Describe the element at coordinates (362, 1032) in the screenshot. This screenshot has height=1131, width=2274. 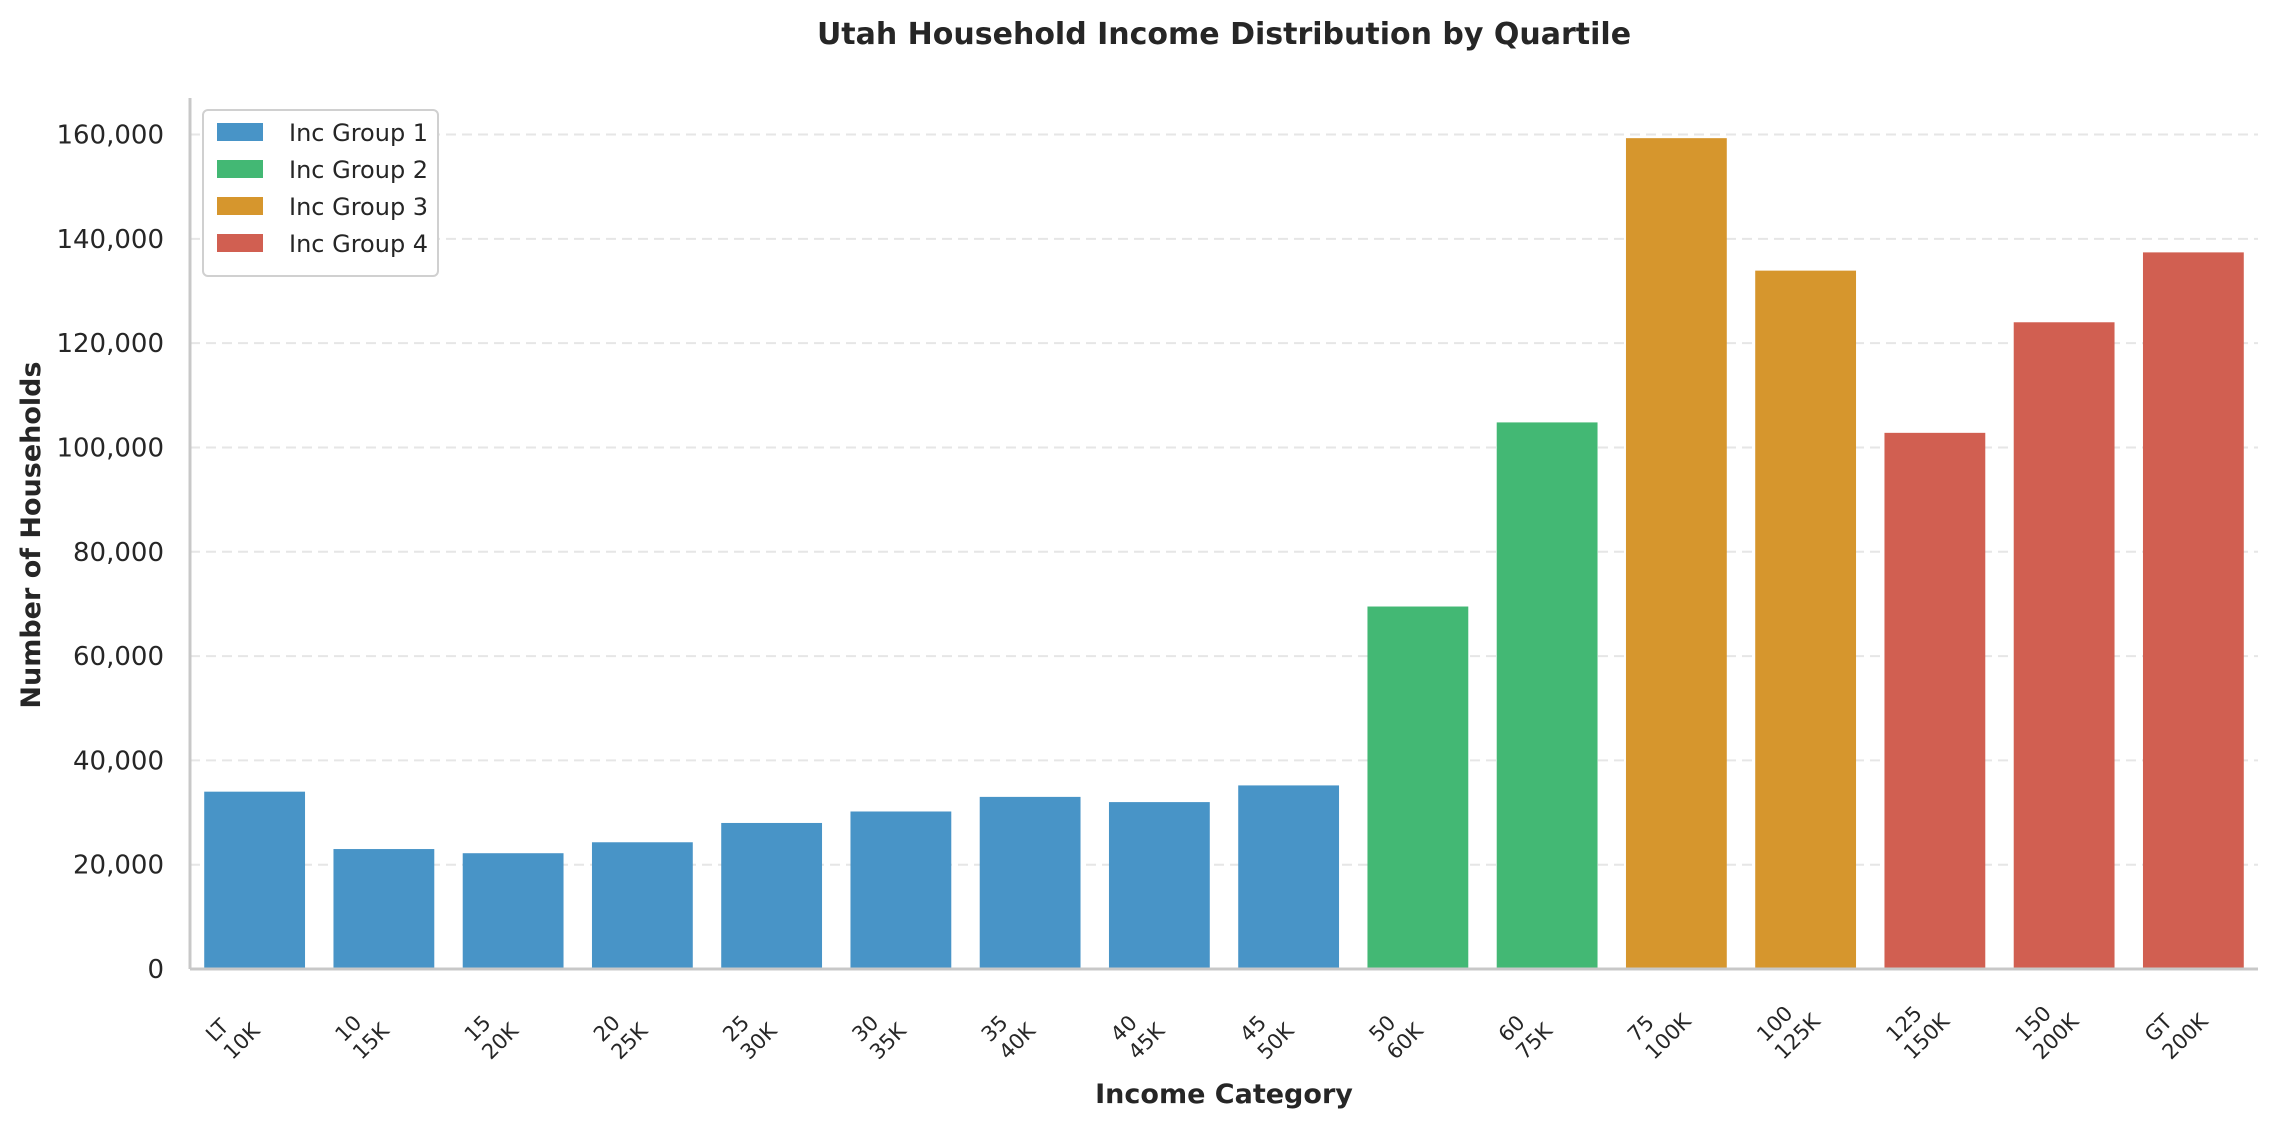
I see `x-tick-label: 1015K` at that location.